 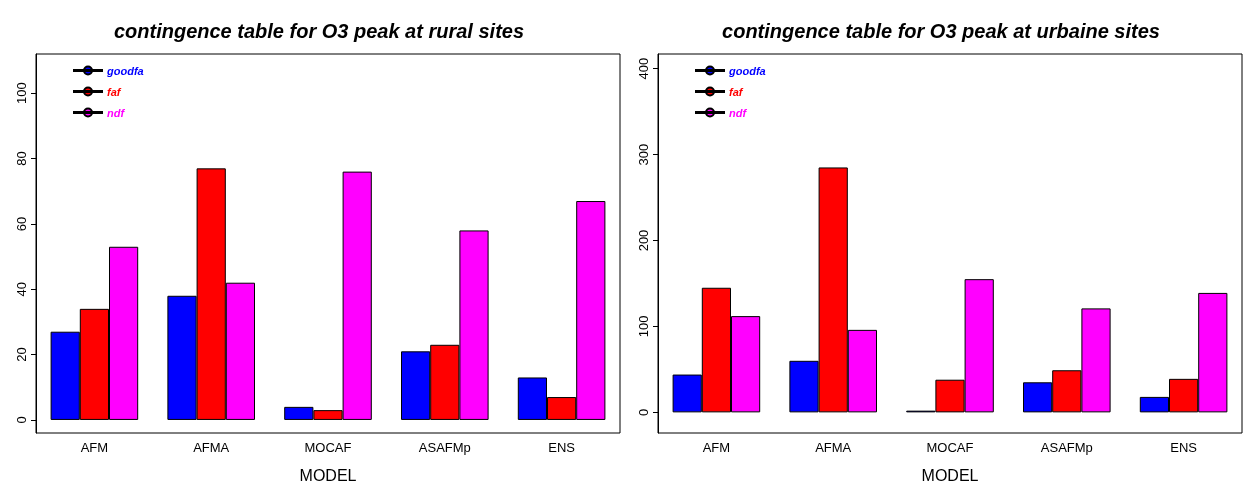 What do you see at coordinates (21, 354) in the screenshot?
I see `y-tick-label: 20` at bounding box center [21, 354].